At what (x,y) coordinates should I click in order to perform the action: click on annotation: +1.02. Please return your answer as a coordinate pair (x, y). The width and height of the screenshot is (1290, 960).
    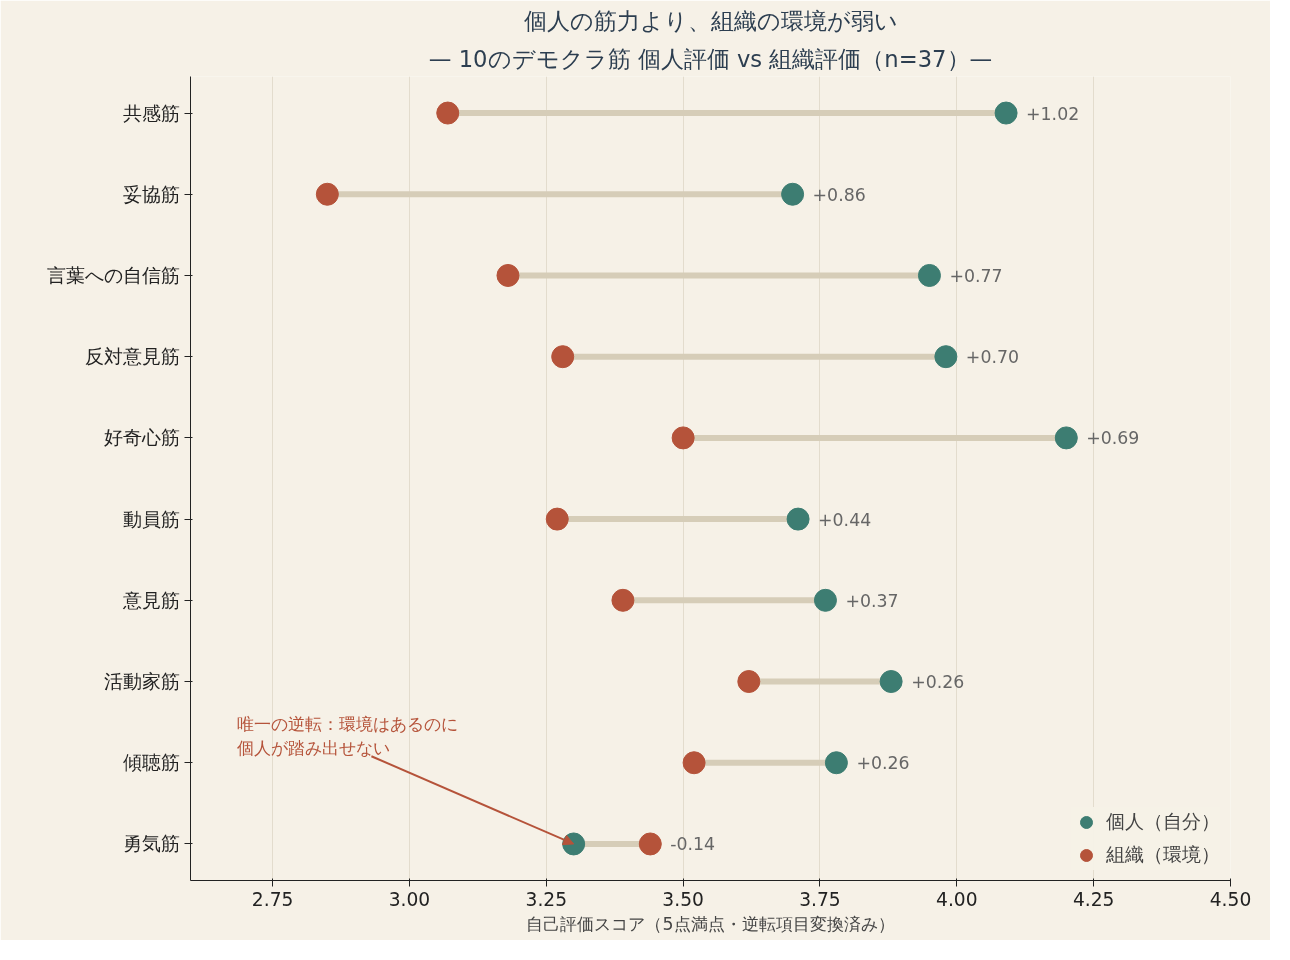
    Looking at the image, I should click on (1053, 113).